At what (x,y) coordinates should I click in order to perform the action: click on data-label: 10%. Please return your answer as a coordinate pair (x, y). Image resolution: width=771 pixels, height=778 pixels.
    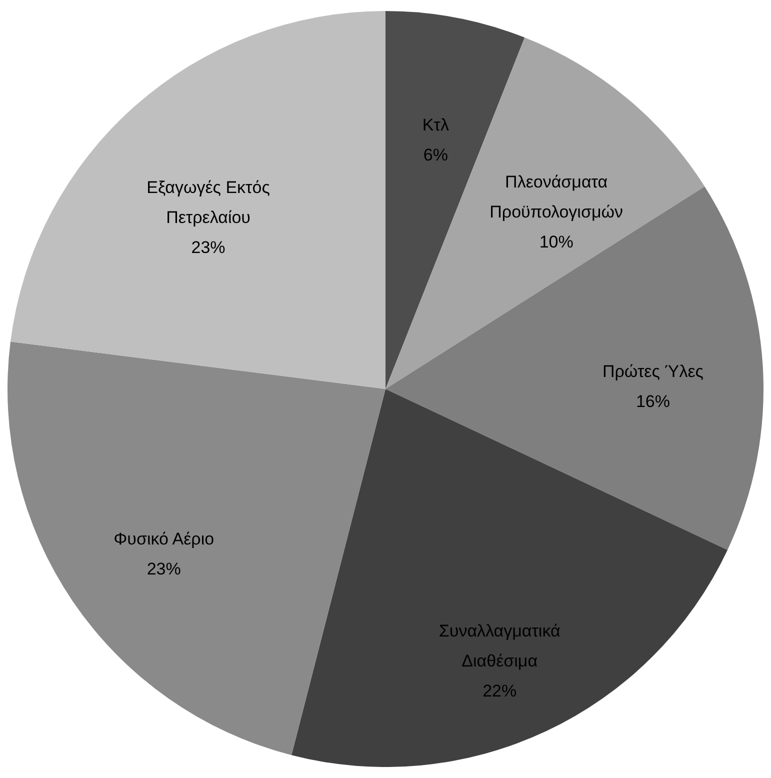
    Looking at the image, I should click on (556, 242).